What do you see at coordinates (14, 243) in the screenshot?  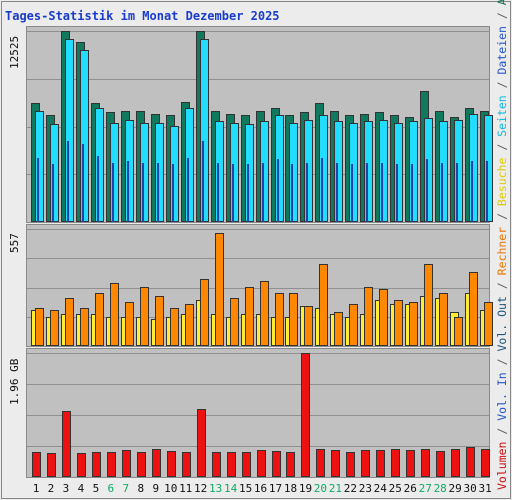 I see `y-max-label-2: 557` at bounding box center [14, 243].